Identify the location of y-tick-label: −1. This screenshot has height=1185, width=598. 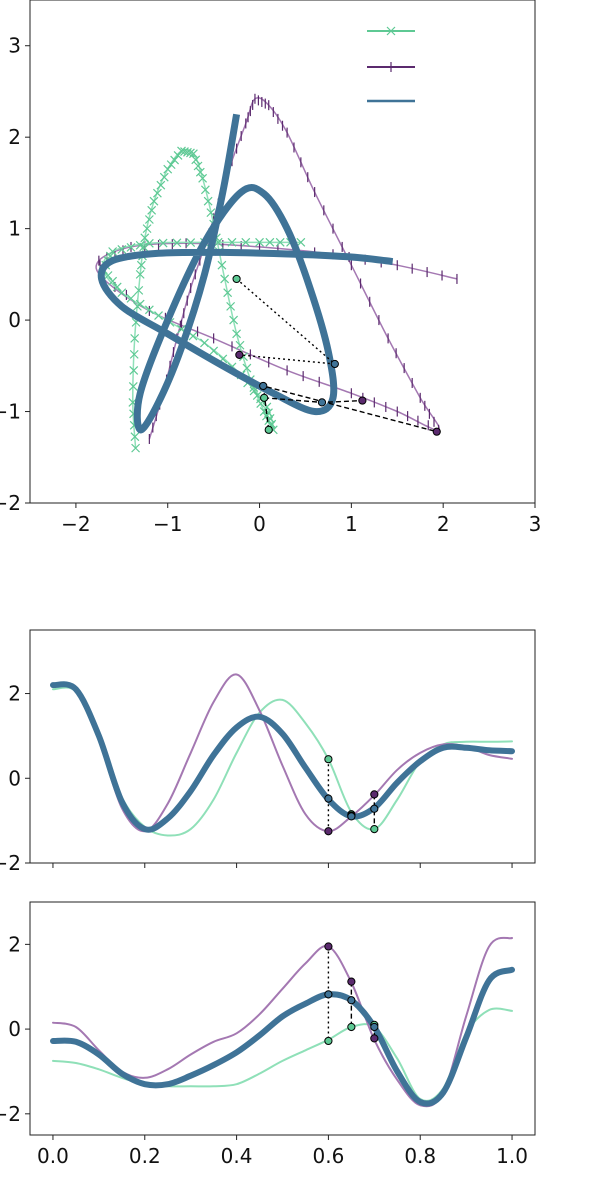
(10, 412).